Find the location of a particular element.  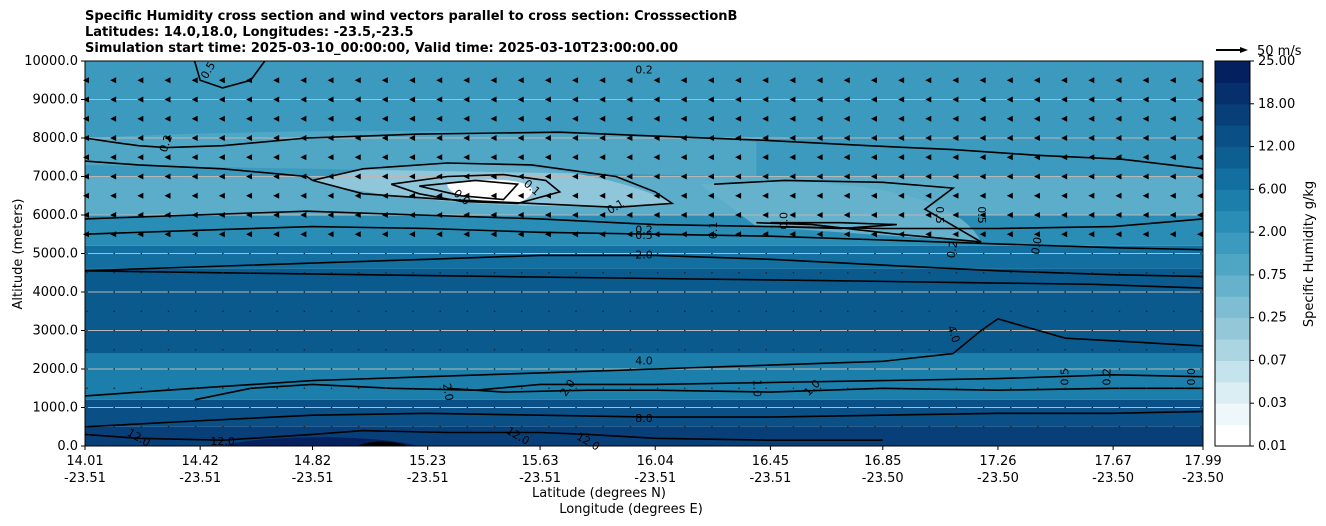

x-tick-latitude: 16.85 is located at coordinates (882, 461).